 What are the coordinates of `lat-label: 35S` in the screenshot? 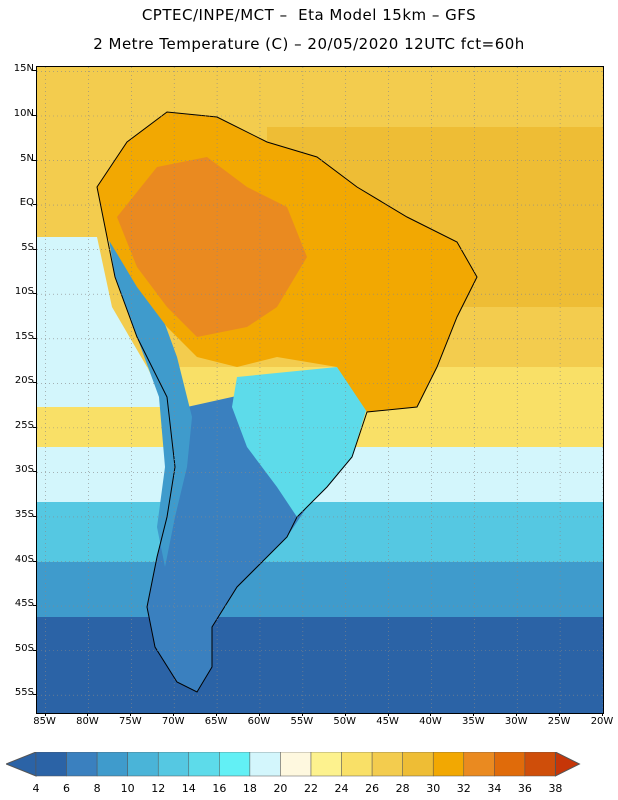 It's located at (24, 514).